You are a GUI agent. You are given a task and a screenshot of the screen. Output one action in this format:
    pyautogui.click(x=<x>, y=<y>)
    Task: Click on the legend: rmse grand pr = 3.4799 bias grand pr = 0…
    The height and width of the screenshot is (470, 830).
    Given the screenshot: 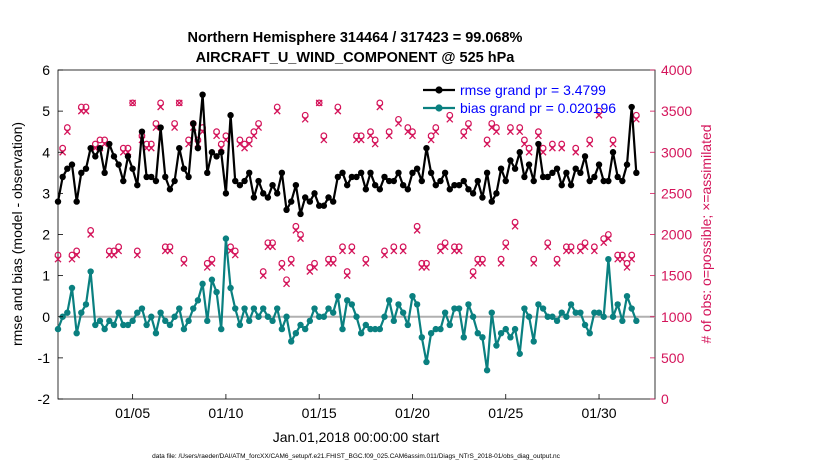 What is the action you would take?
    pyautogui.click(x=519, y=99)
    